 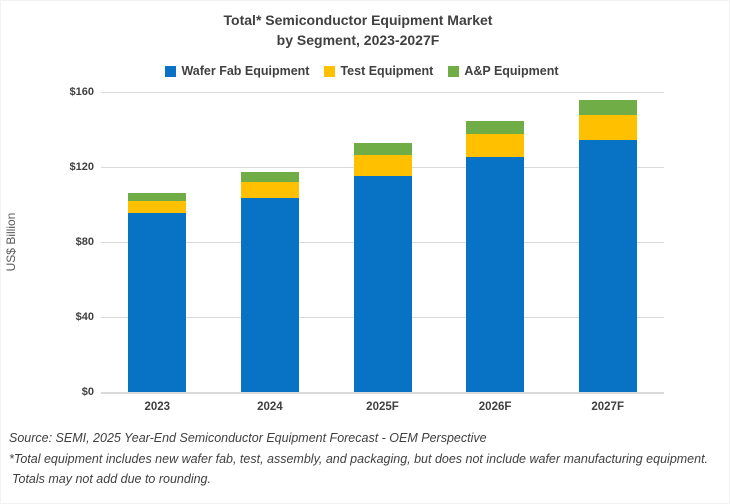 I want to click on y-tick-label: $0, so click(x=87, y=392).